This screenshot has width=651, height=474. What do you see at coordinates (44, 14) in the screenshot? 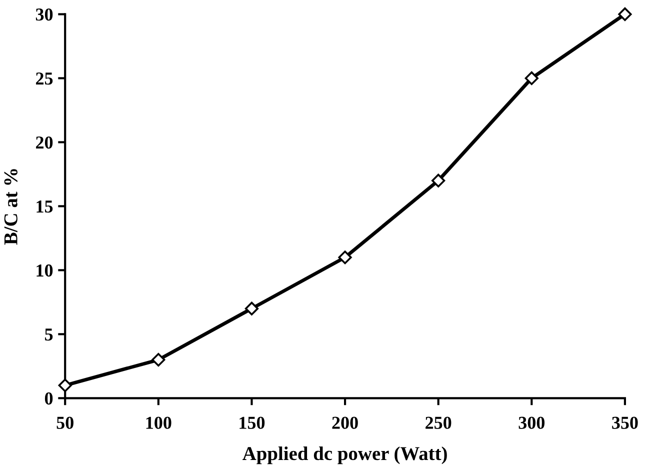
I see `y-tick-label: 30` at bounding box center [44, 14].